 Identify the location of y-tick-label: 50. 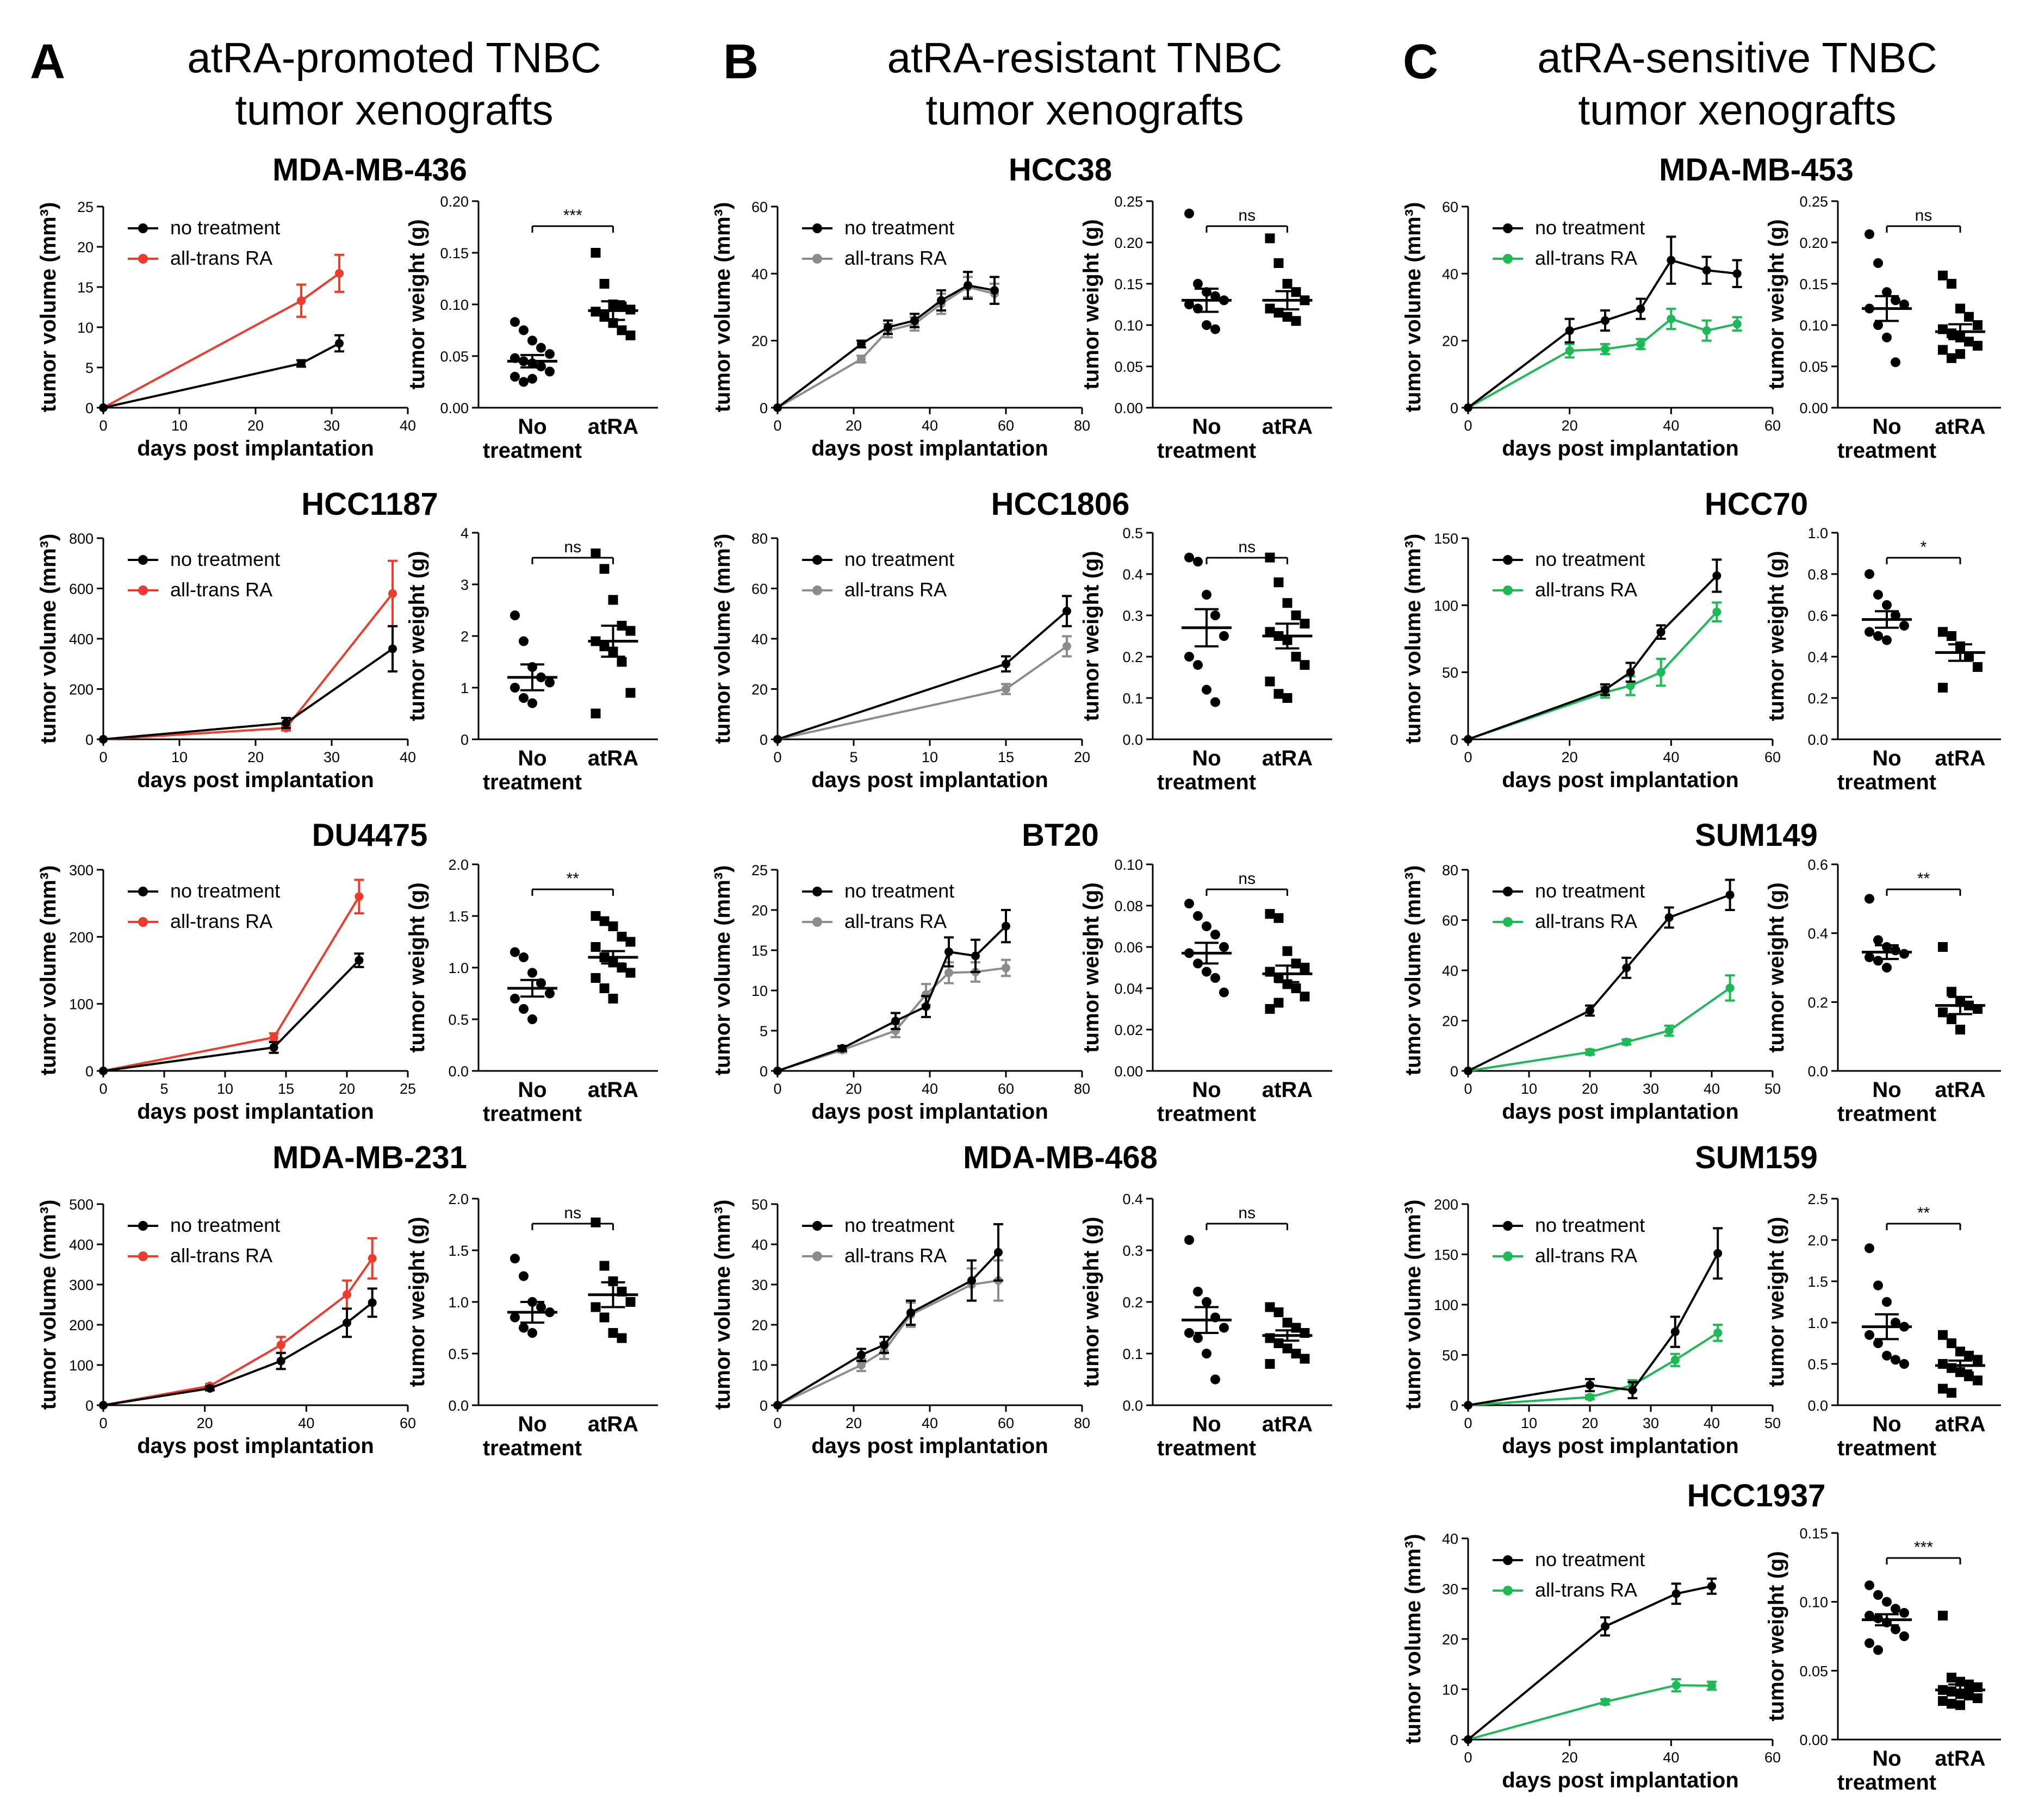
(1450, 673).